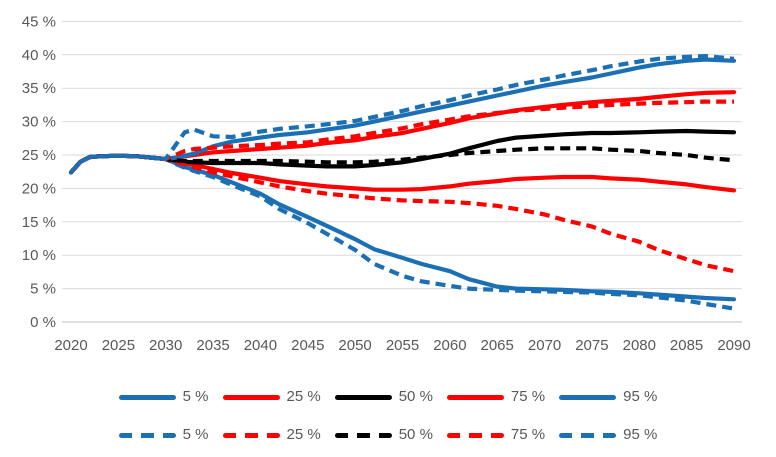 The image size is (776, 457). What do you see at coordinates (39, 21) in the screenshot?
I see `y-axis-tick-label: 45 %` at bounding box center [39, 21].